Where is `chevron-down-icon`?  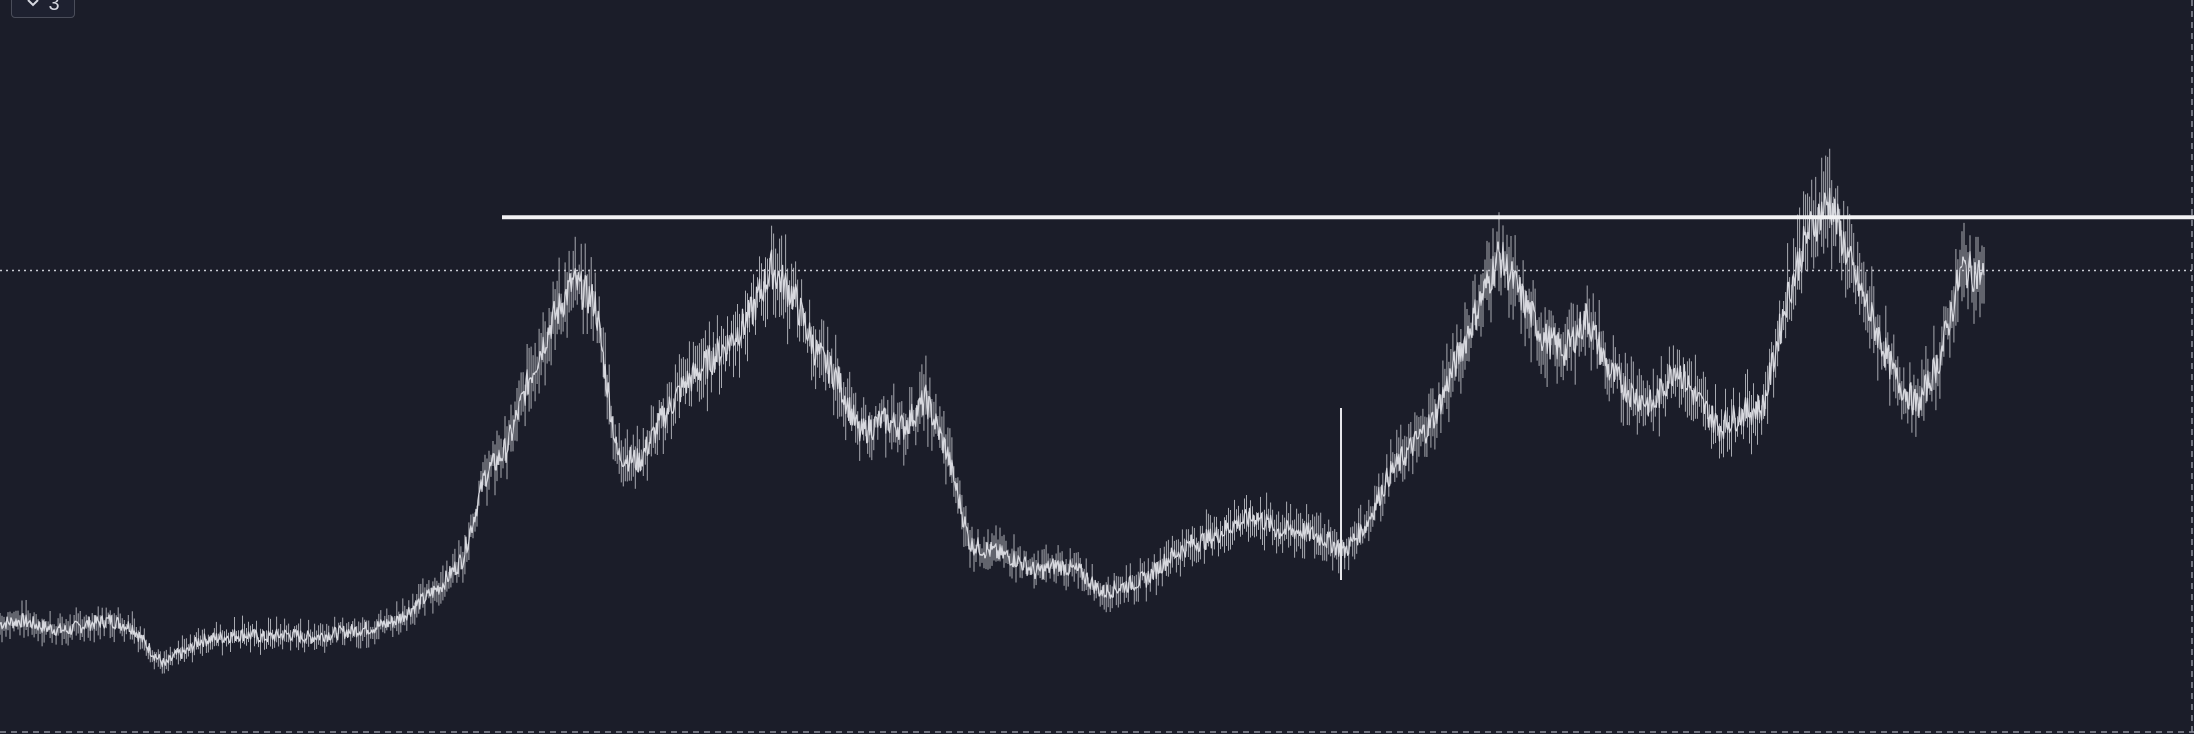 chevron-down-icon is located at coordinates (33, 5).